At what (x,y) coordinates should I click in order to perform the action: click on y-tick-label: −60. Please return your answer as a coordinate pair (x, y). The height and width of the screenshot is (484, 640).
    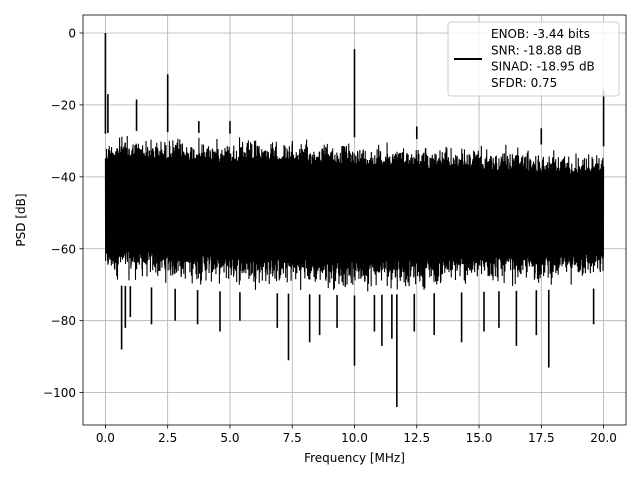
    Looking at the image, I should click on (63, 249).